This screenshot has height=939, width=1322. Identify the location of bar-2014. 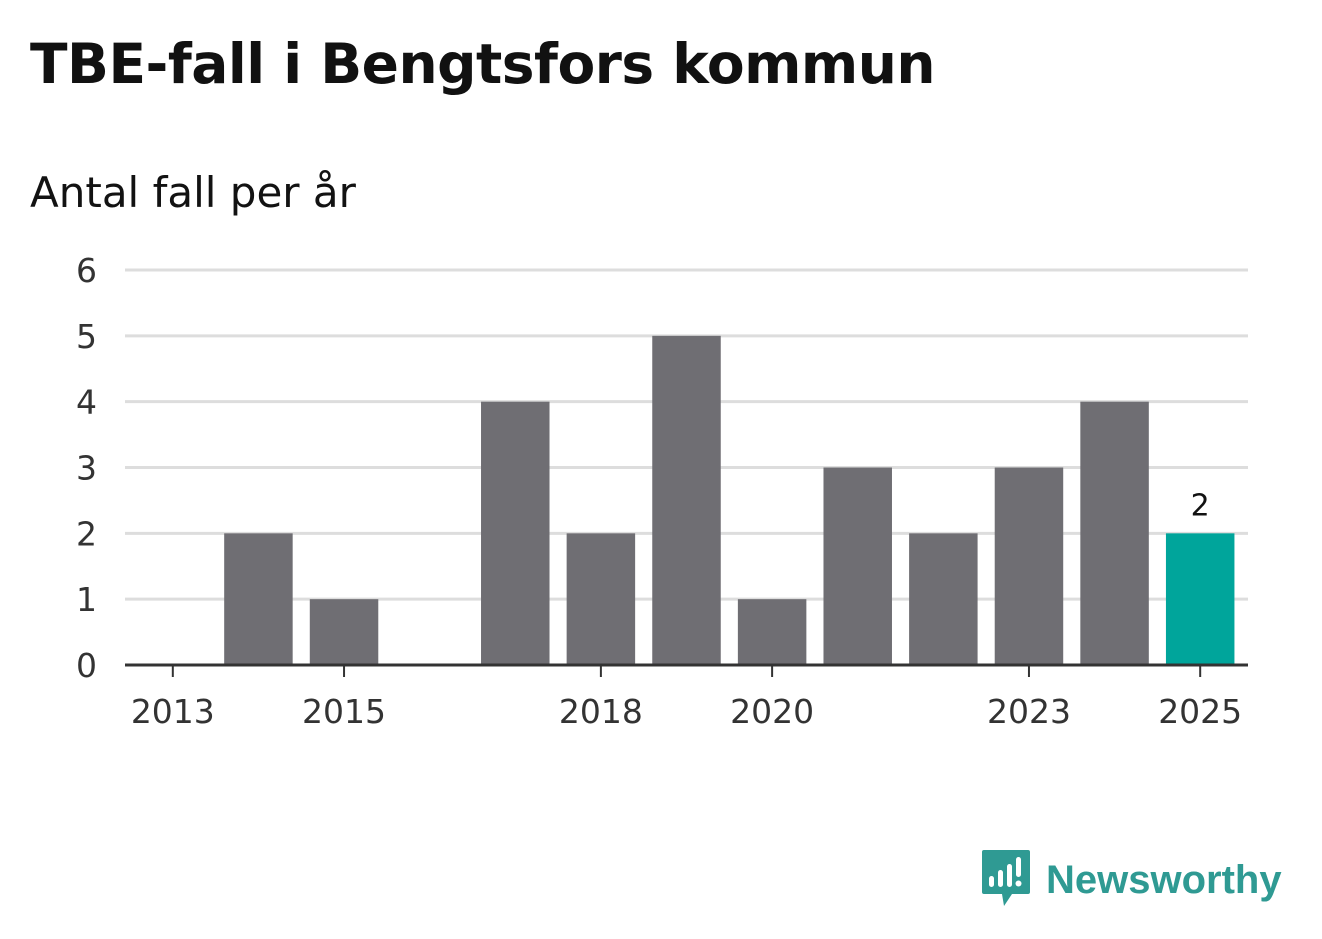
(258, 599).